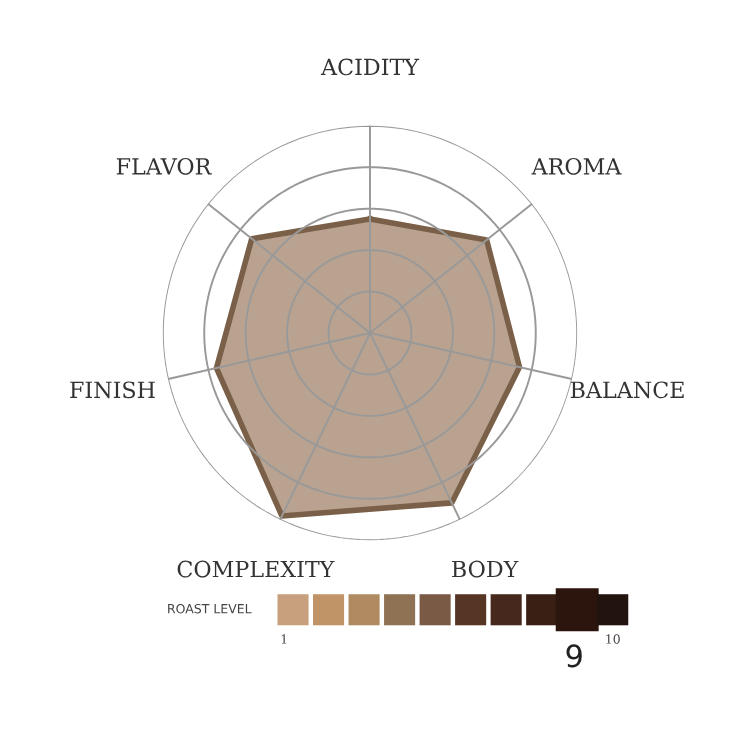  What do you see at coordinates (576, 166) in the screenshot?
I see `spoke-label: AROMA` at bounding box center [576, 166].